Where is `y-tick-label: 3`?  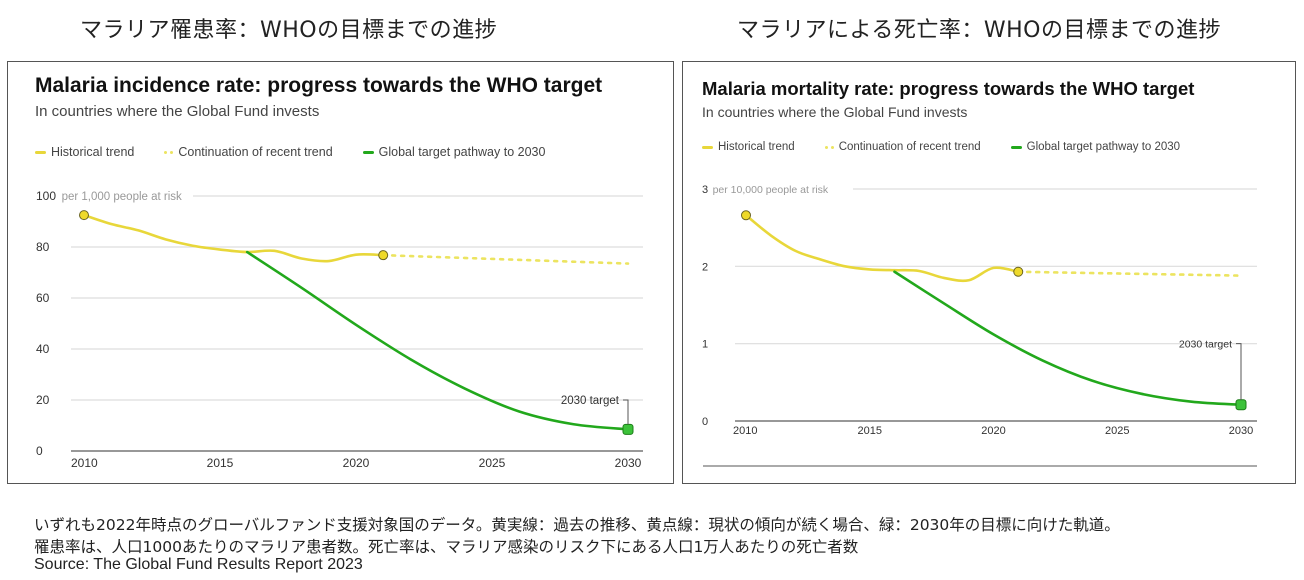 y-tick-label: 3 is located at coordinates (705, 190).